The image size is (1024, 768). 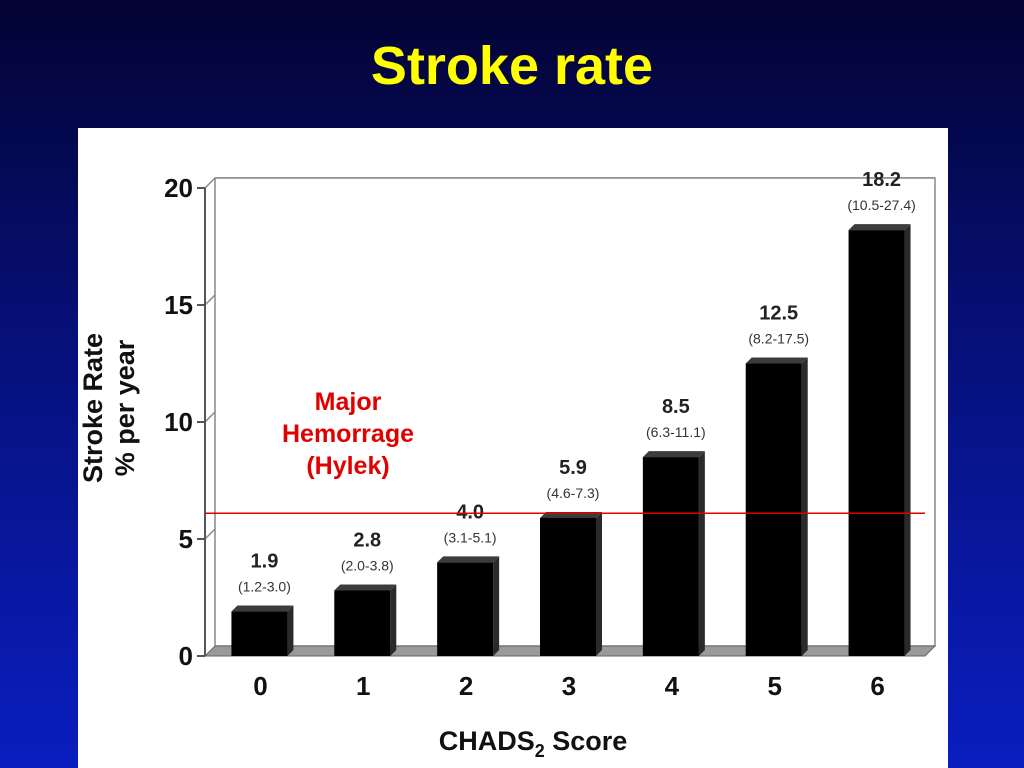 What do you see at coordinates (676, 407) in the screenshot?
I see `bar-value-label: 8.5` at bounding box center [676, 407].